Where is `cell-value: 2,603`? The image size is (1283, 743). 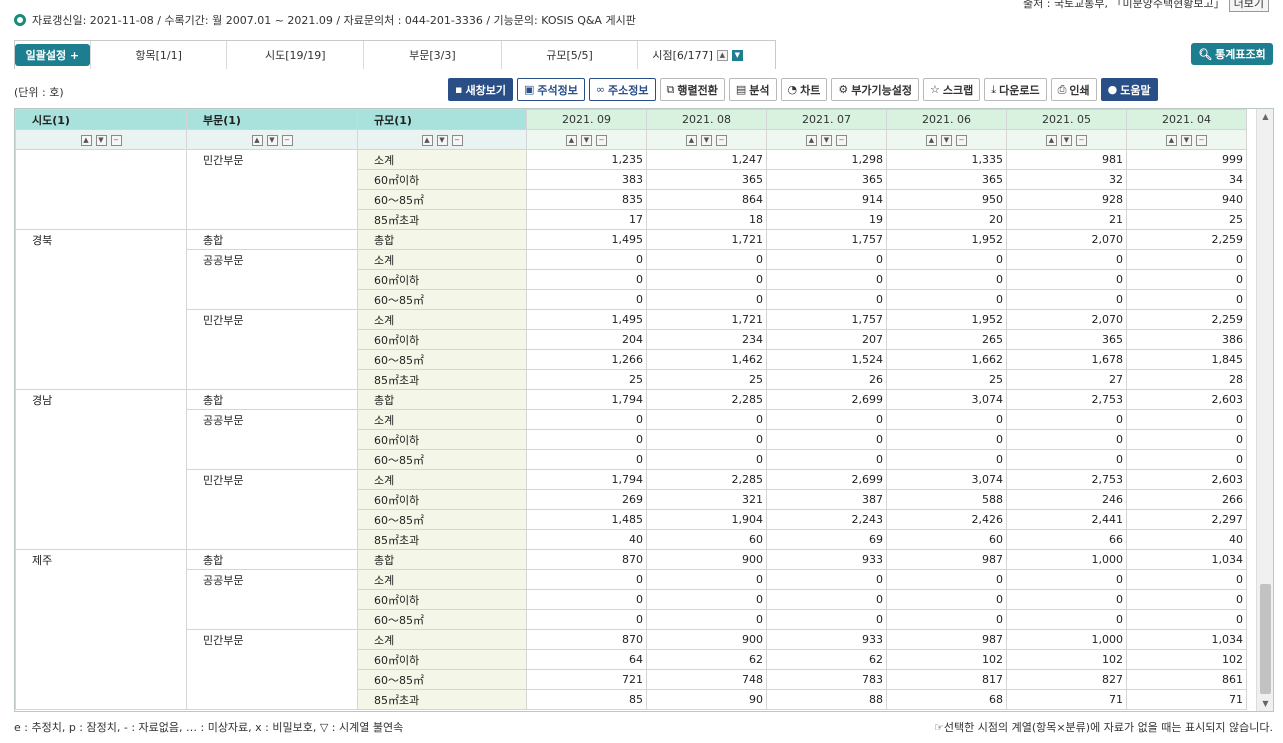
cell-value: 2,603 is located at coordinates (1186, 479).